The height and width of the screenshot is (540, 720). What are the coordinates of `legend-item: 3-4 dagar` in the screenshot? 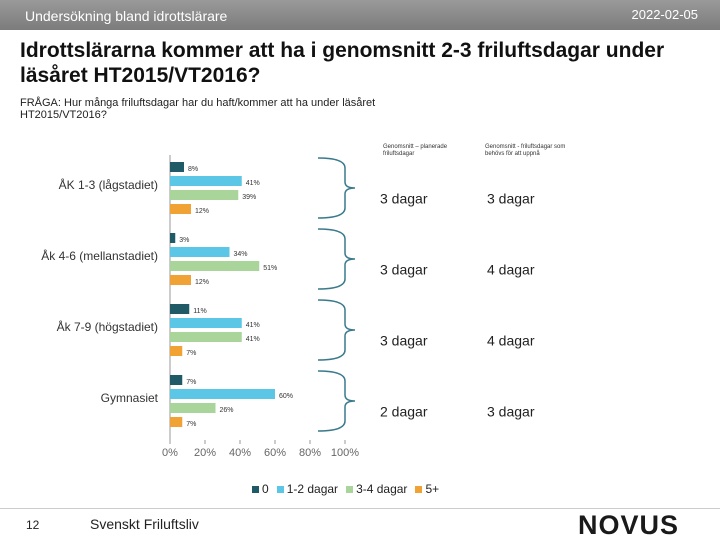 It's located at (376, 489).